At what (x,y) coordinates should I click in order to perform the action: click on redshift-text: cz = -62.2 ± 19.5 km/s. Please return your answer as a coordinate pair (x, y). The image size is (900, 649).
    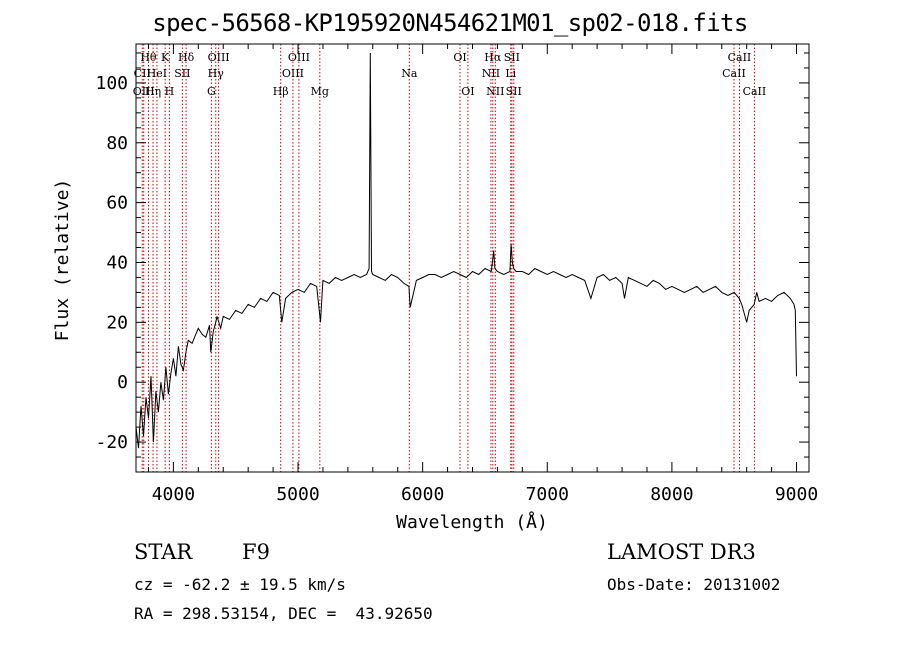
    Looking at the image, I should click on (240, 584).